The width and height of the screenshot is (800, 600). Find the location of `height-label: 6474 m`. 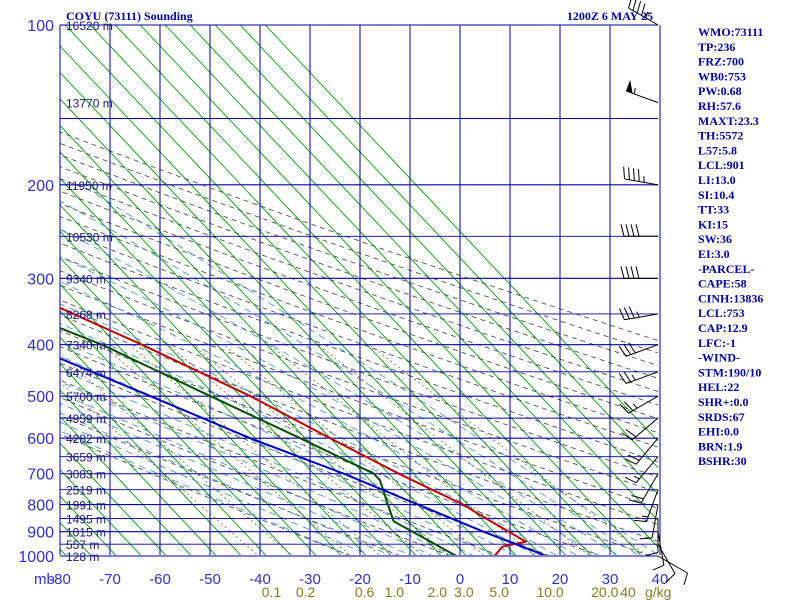

height-label: 6474 m is located at coordinates (86, 373).